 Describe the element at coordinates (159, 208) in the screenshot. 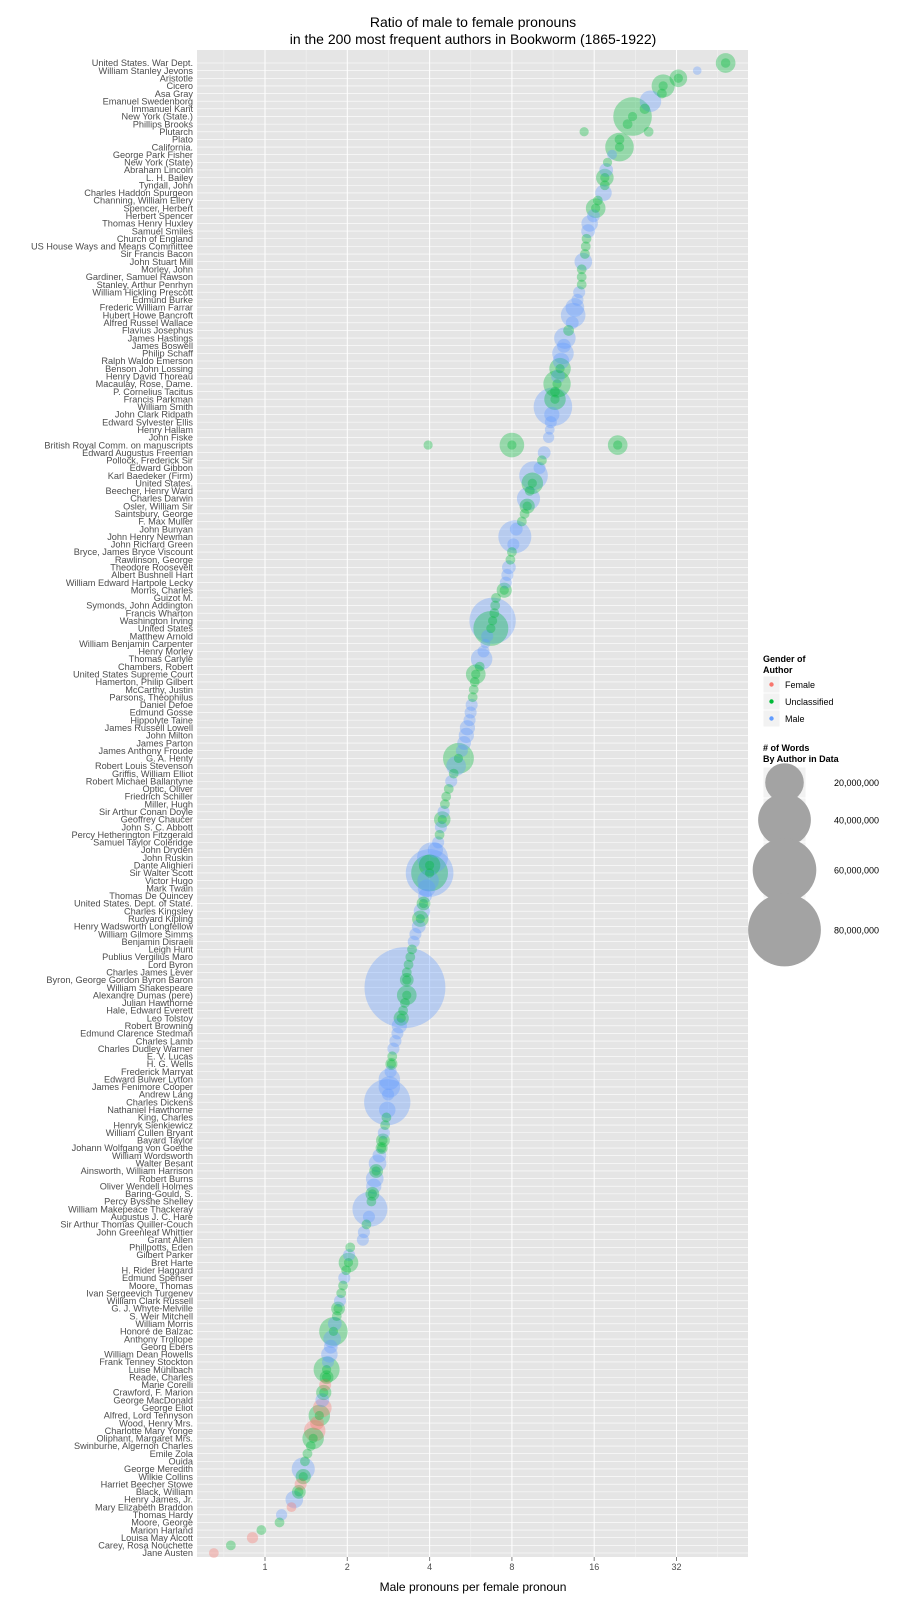

I see `y-tick-label: Spencer, Herbert` at that location.